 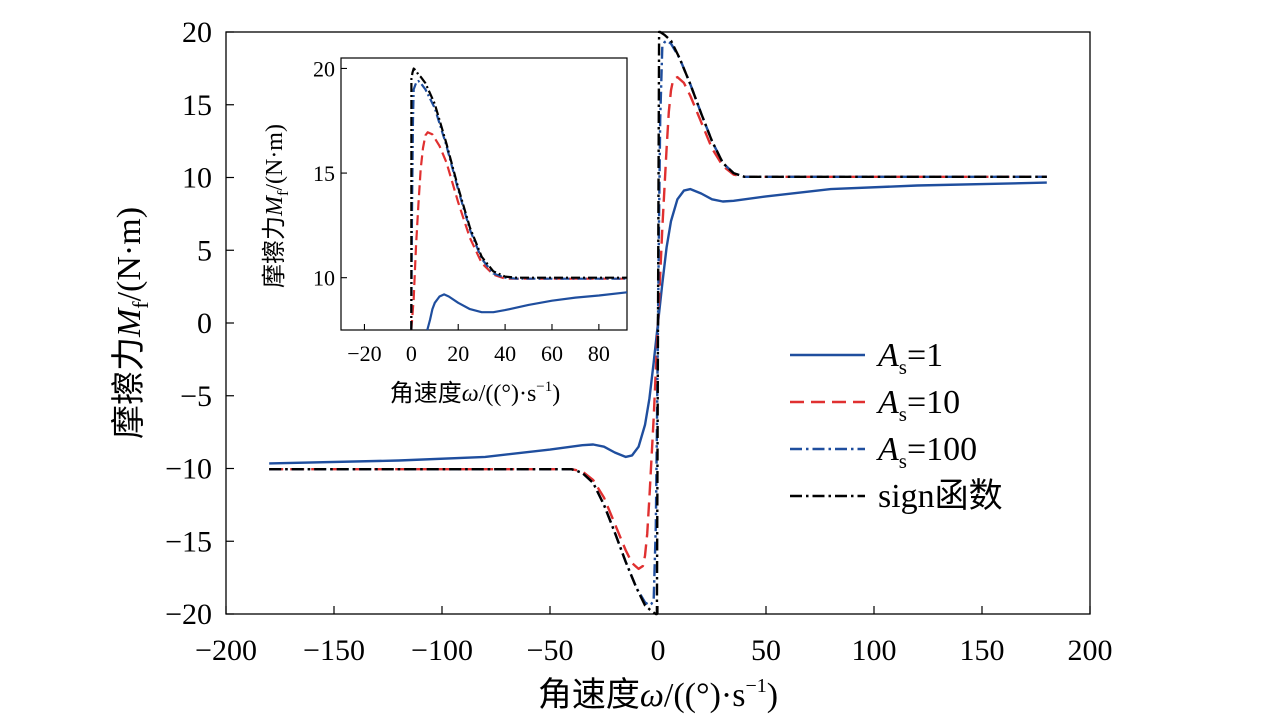 What do you see at coordinates (324, 278) in the screenshot?
I see `inset-y-tick-label: 10` at bounding box center [324, 278].